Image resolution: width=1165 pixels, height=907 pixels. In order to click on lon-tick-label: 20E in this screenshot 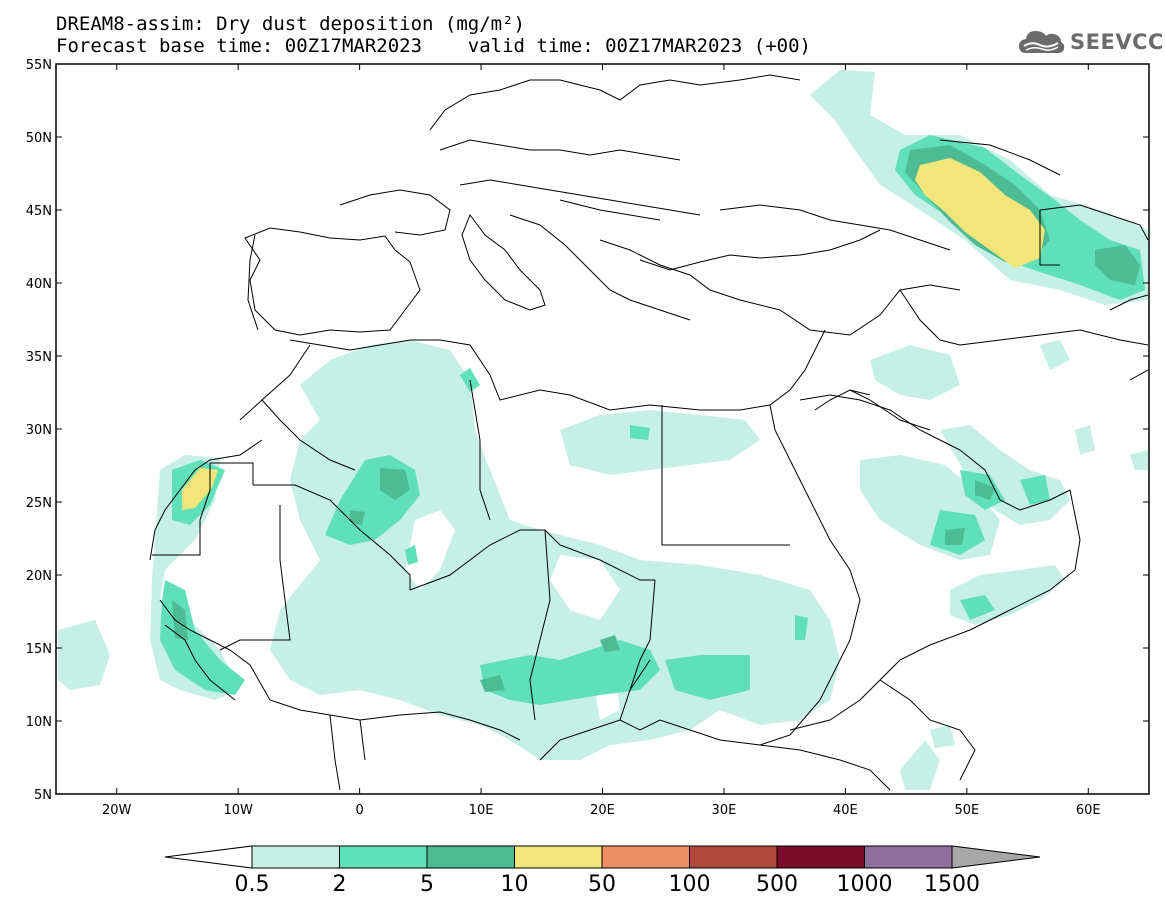, I will do `click(602, 810)`.